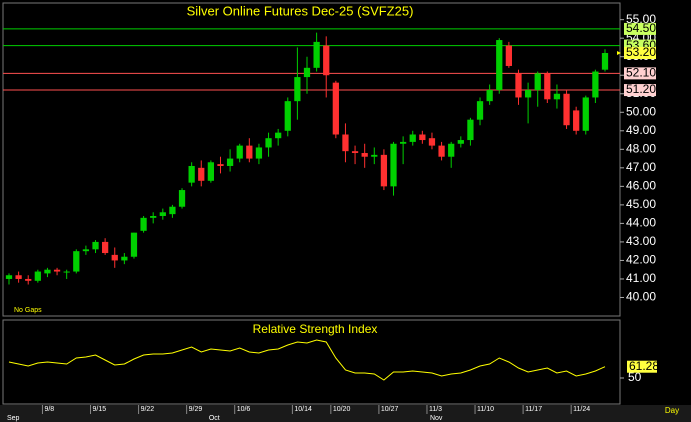 The width and height of the screenshot is (691, 422). Describe the element at coordinates (641, 204) in the screenshot. I see `y-tick-label: 45.00` at that location.